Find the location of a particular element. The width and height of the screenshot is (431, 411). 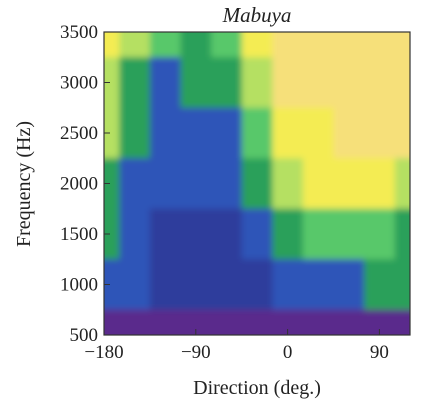

y-tick-label: 1000 is located at coordinates (79, 285).